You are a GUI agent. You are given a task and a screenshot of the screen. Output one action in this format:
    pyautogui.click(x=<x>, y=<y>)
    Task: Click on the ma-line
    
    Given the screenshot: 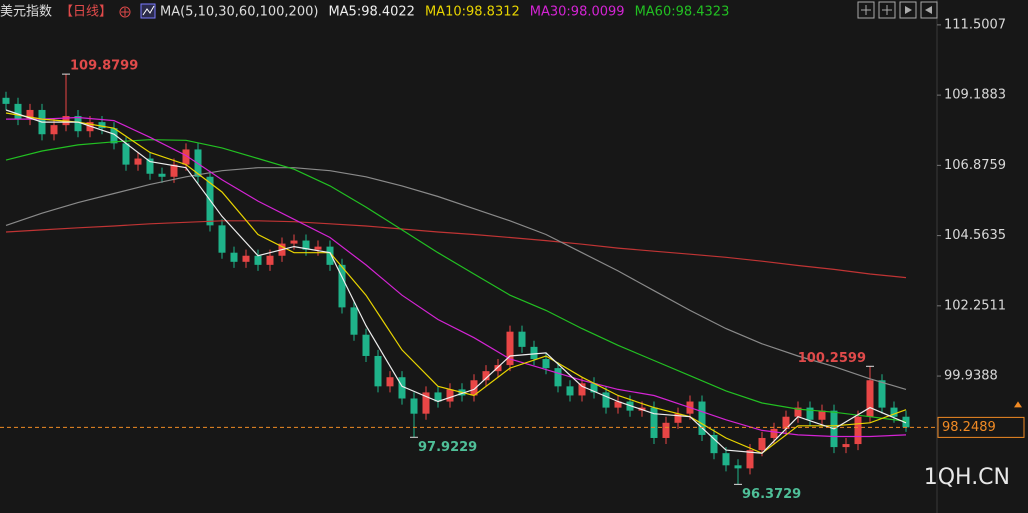 What is the action you would take?
    pyautogui.click(x=456, y=249)
    